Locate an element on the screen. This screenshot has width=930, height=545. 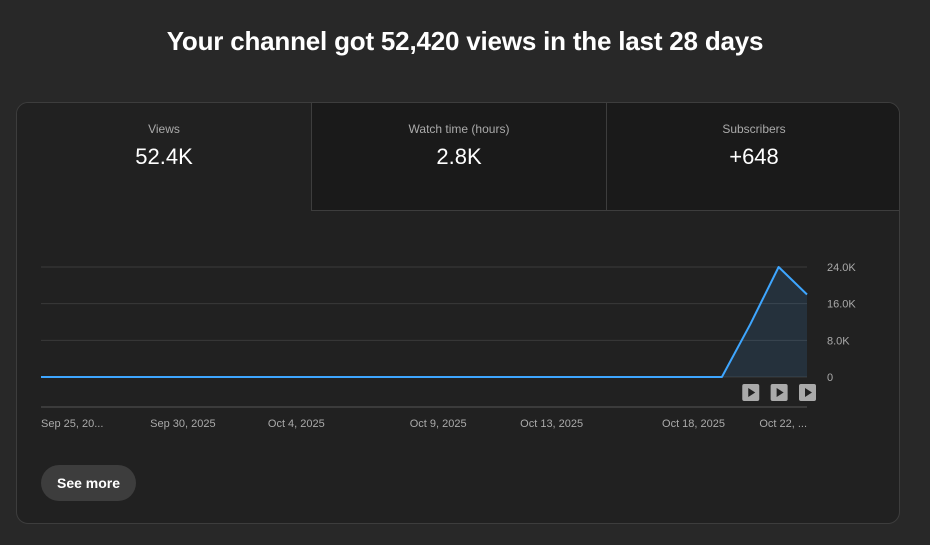
y-tick-label: 8.0K is located at coordinates (838, 341).